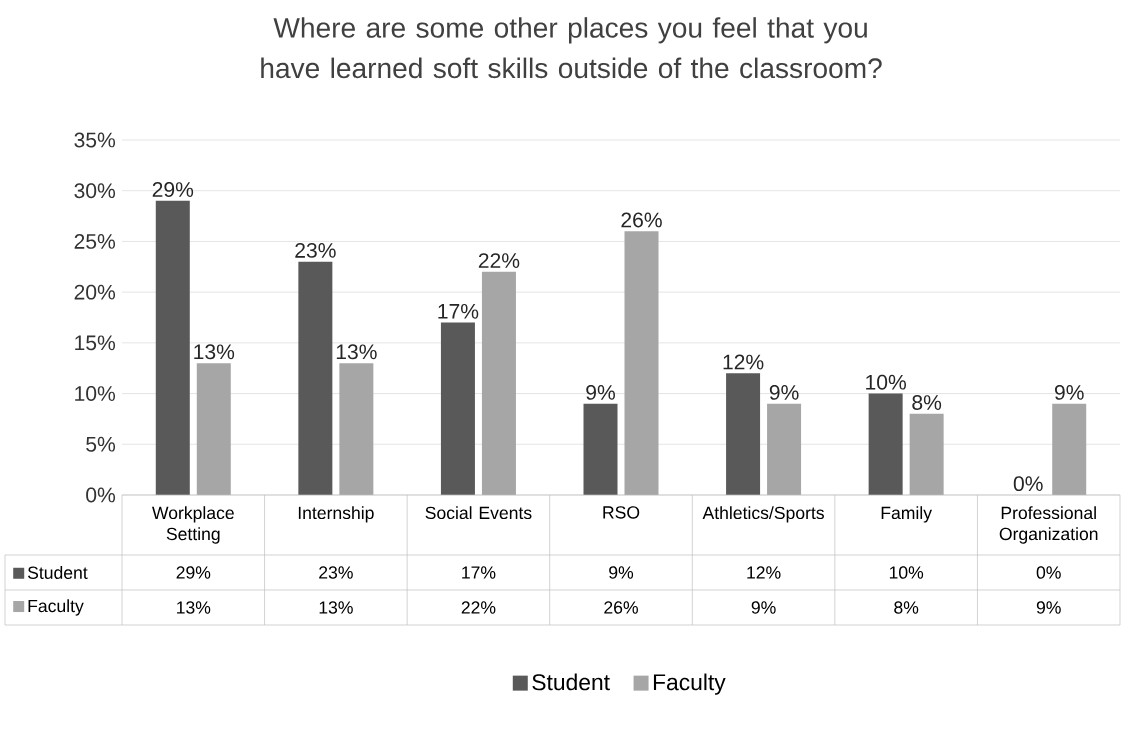 Image resolution: width=1125 pixels, height=735 pixels. I want to click on data-label: 0%, so click(1048, 572).